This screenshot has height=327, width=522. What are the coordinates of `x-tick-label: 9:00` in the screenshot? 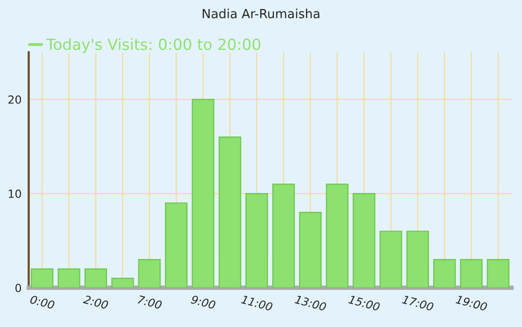 It's located at (203, 302).